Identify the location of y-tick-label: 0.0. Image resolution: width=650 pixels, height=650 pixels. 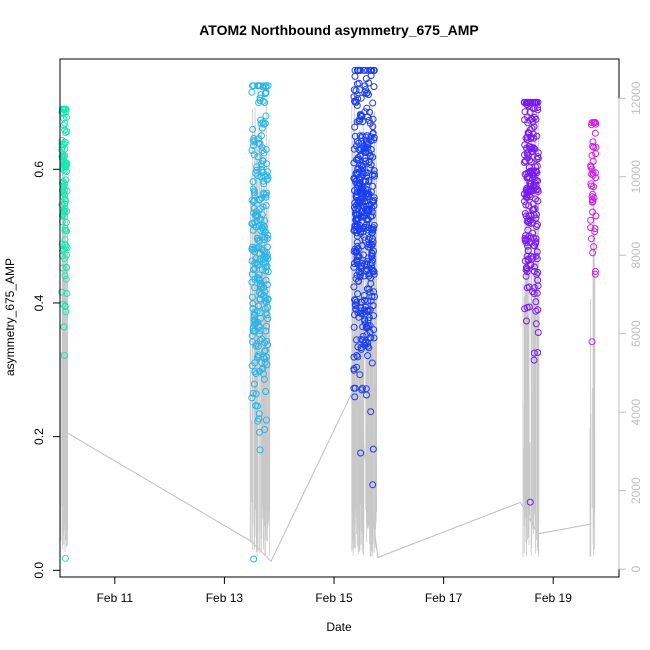
(39, 570).